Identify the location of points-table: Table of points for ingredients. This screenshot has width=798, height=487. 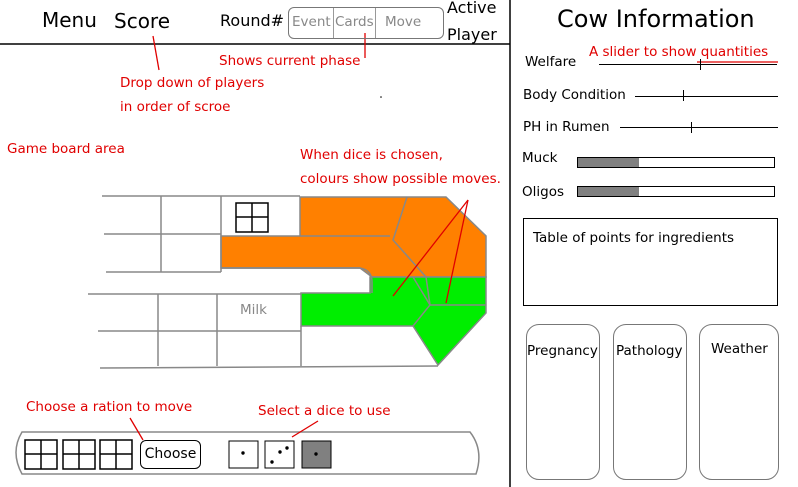
(650, 262).